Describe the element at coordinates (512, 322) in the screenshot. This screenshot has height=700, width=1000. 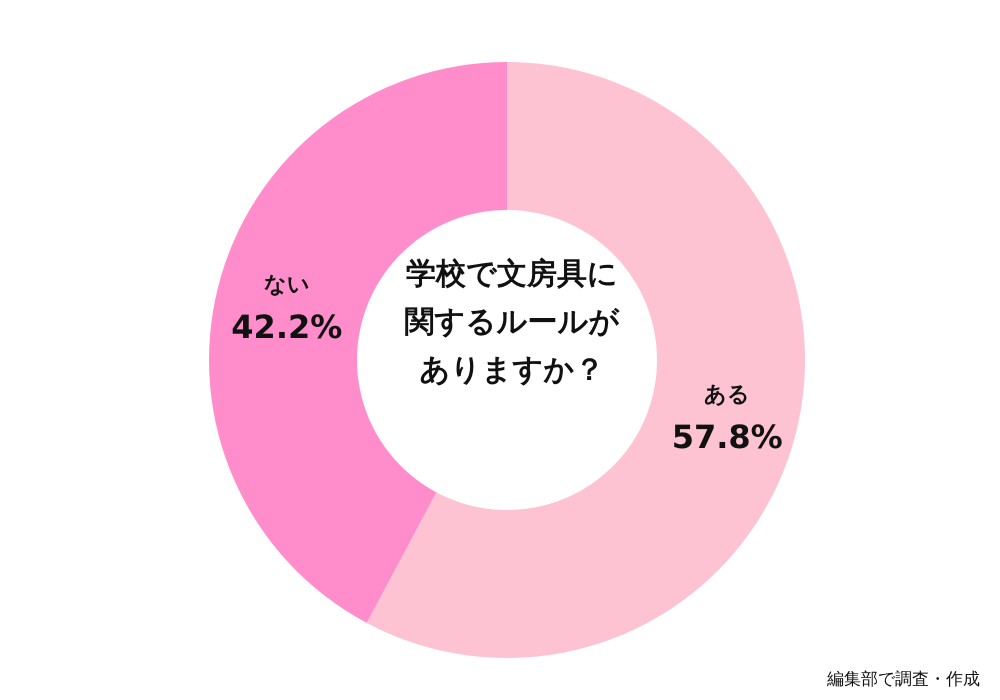
I see `text: 学校で文房具に関するルールがありますか？` at that location.